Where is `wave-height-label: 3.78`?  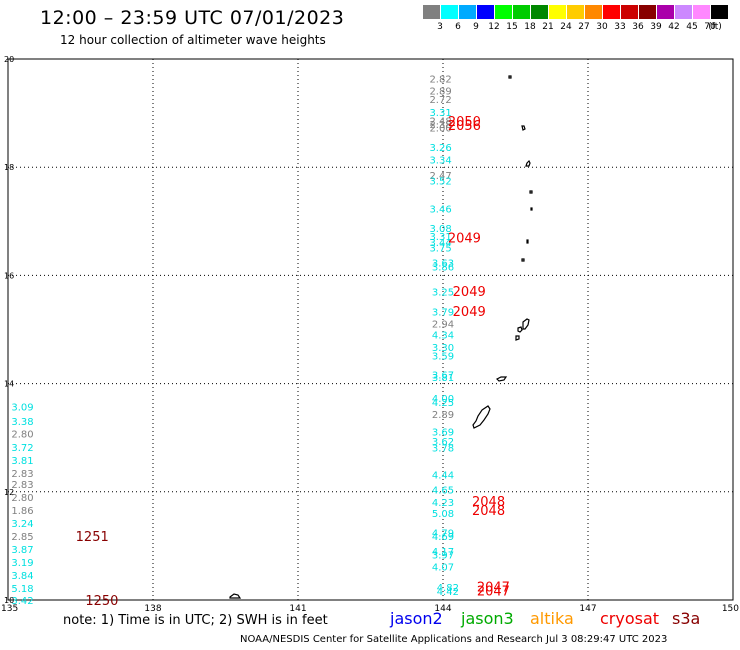 wave-height-label: 3.78 is located at coordinates (443, 448).